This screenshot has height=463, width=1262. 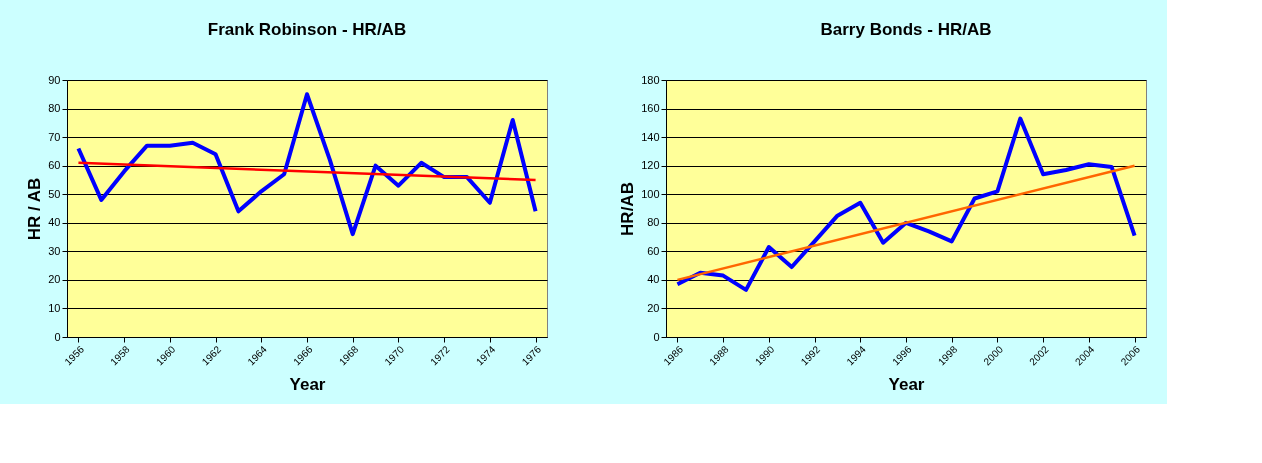 What do you see at coordinates (54, 136) in the screenshot?
I see `y-tick-label: 70` at bounding box center [54, 136].